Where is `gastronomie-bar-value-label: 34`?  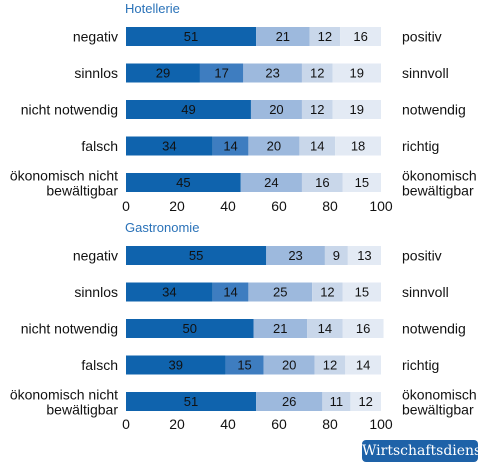
gastronomie-bar-value-label: 34 is located at coordinates (169, 292).